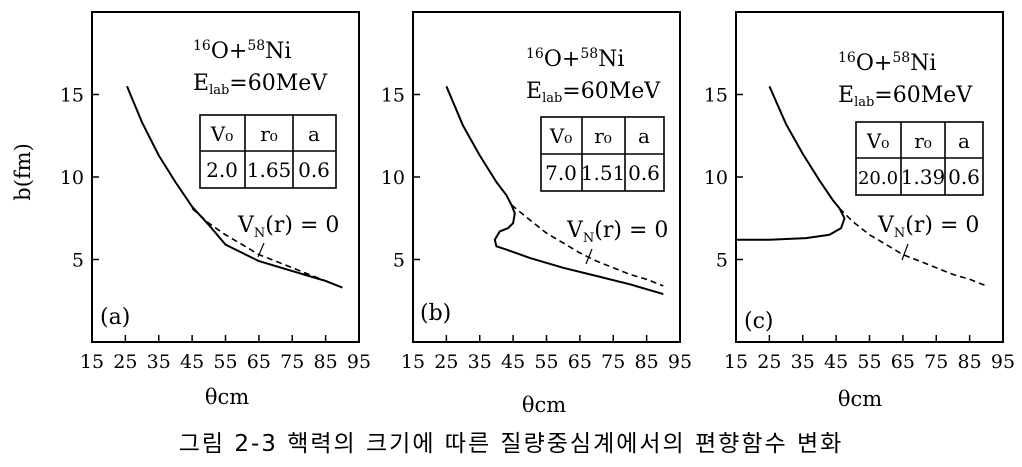  I want to click on panel-label: (b), so click(435, 313).